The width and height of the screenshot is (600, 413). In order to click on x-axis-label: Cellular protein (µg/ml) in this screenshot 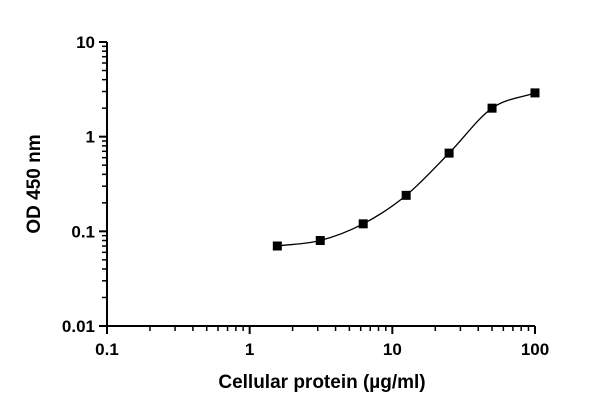, I will do `click(321, 382)`.